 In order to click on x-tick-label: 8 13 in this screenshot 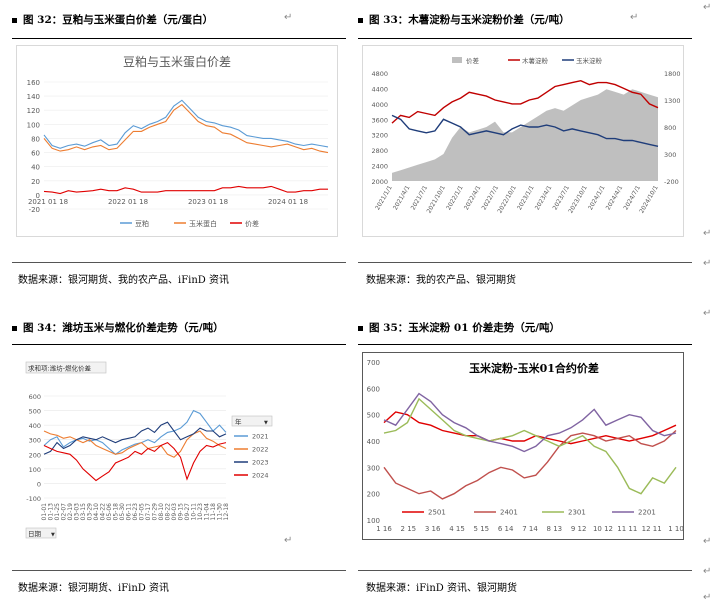, I will do `click(555, 529)`.